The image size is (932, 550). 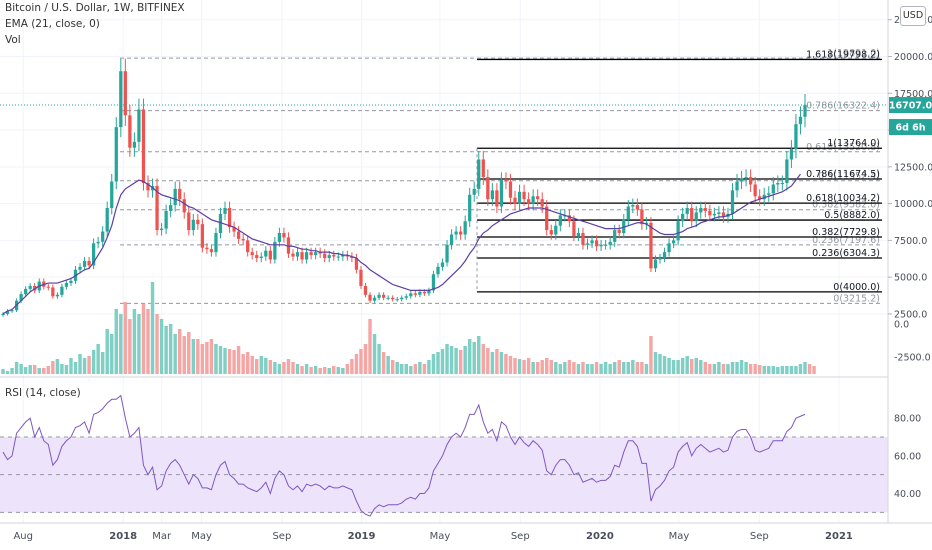 I want to click on time-tick-label: Mar, so click(x=162, y=536).